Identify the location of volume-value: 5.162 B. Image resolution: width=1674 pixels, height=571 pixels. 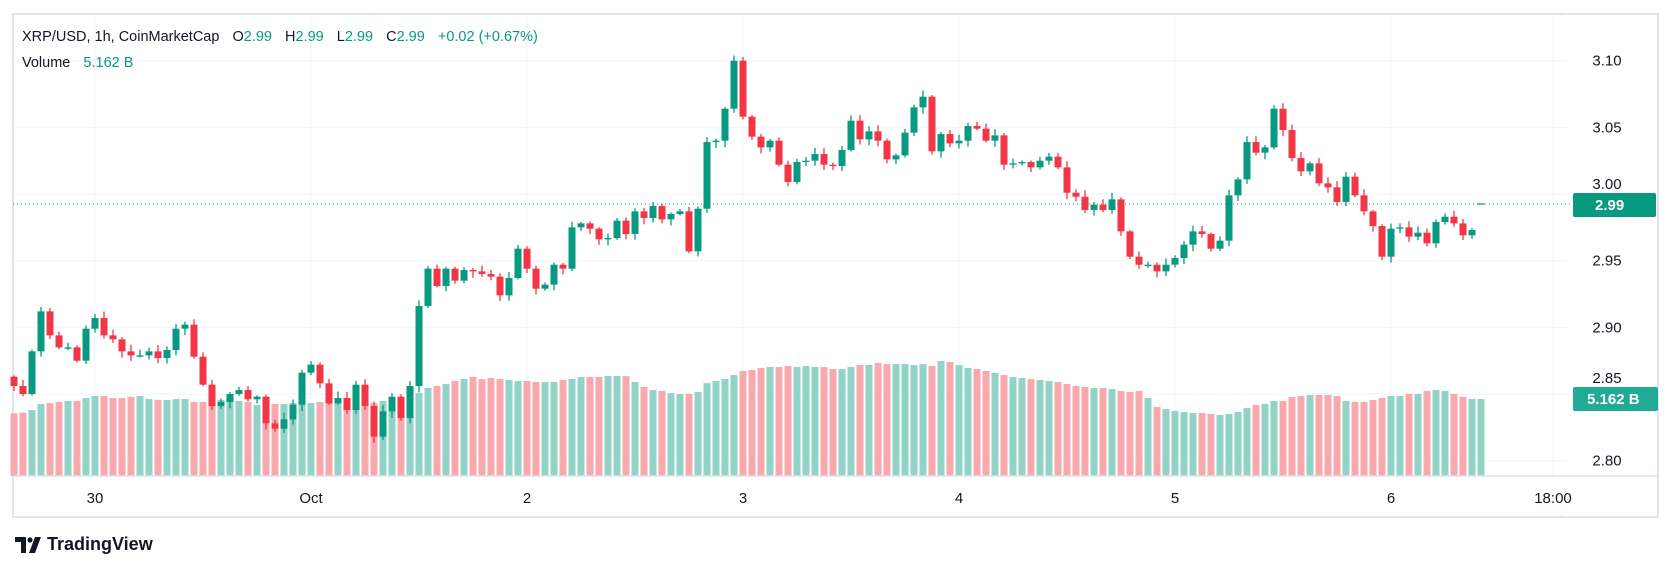
(108, 63).